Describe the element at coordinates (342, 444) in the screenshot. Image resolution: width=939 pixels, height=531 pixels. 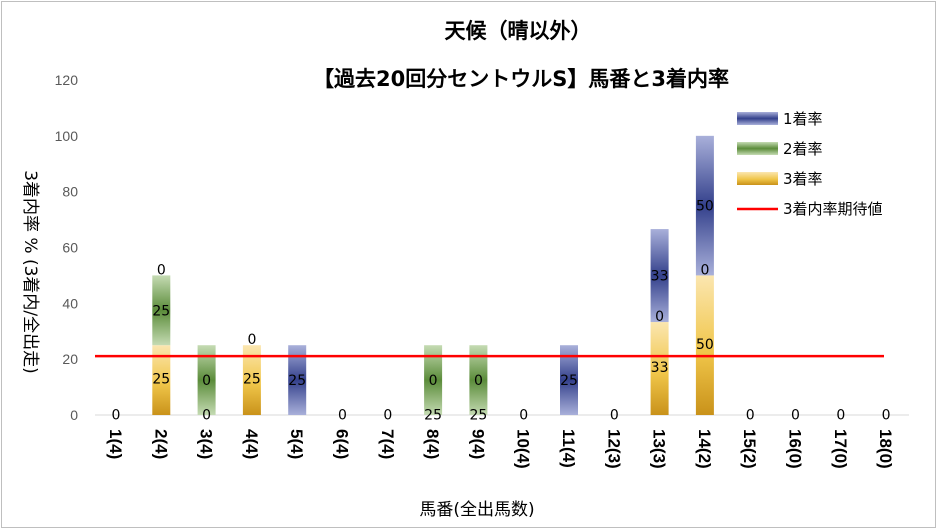
I see `x-tick-label: 6(4)` at that location.